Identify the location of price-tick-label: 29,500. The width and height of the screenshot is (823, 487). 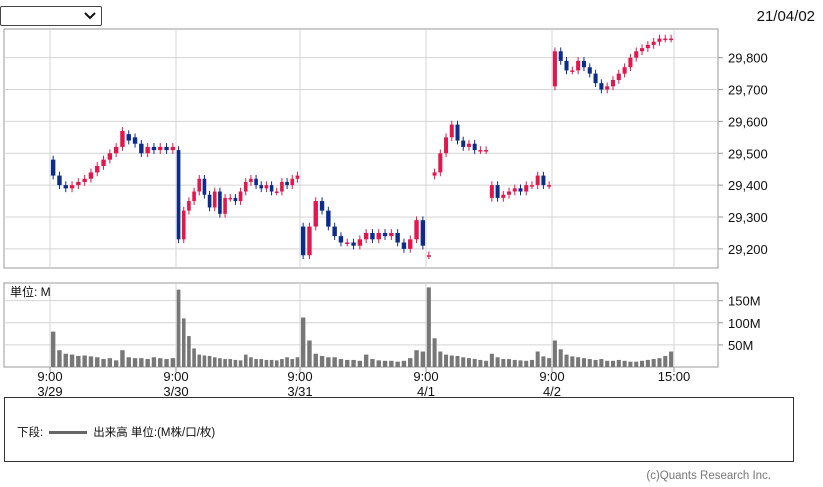
(748, 153).